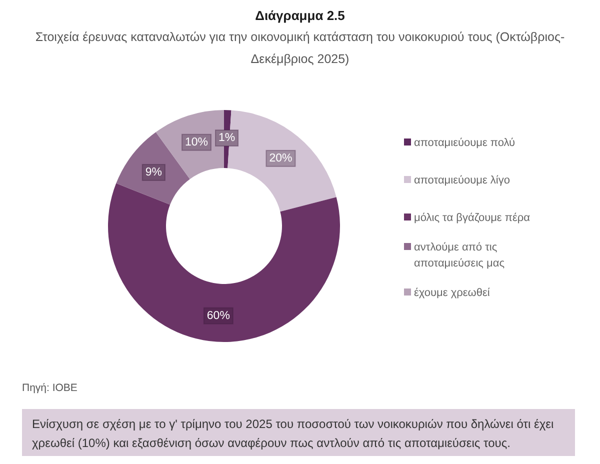 The width and height of the screenshot is (600, 464). Describe the element at coordinates (227, 138) in the screenshot. I see `data-label: 1%` at that location.